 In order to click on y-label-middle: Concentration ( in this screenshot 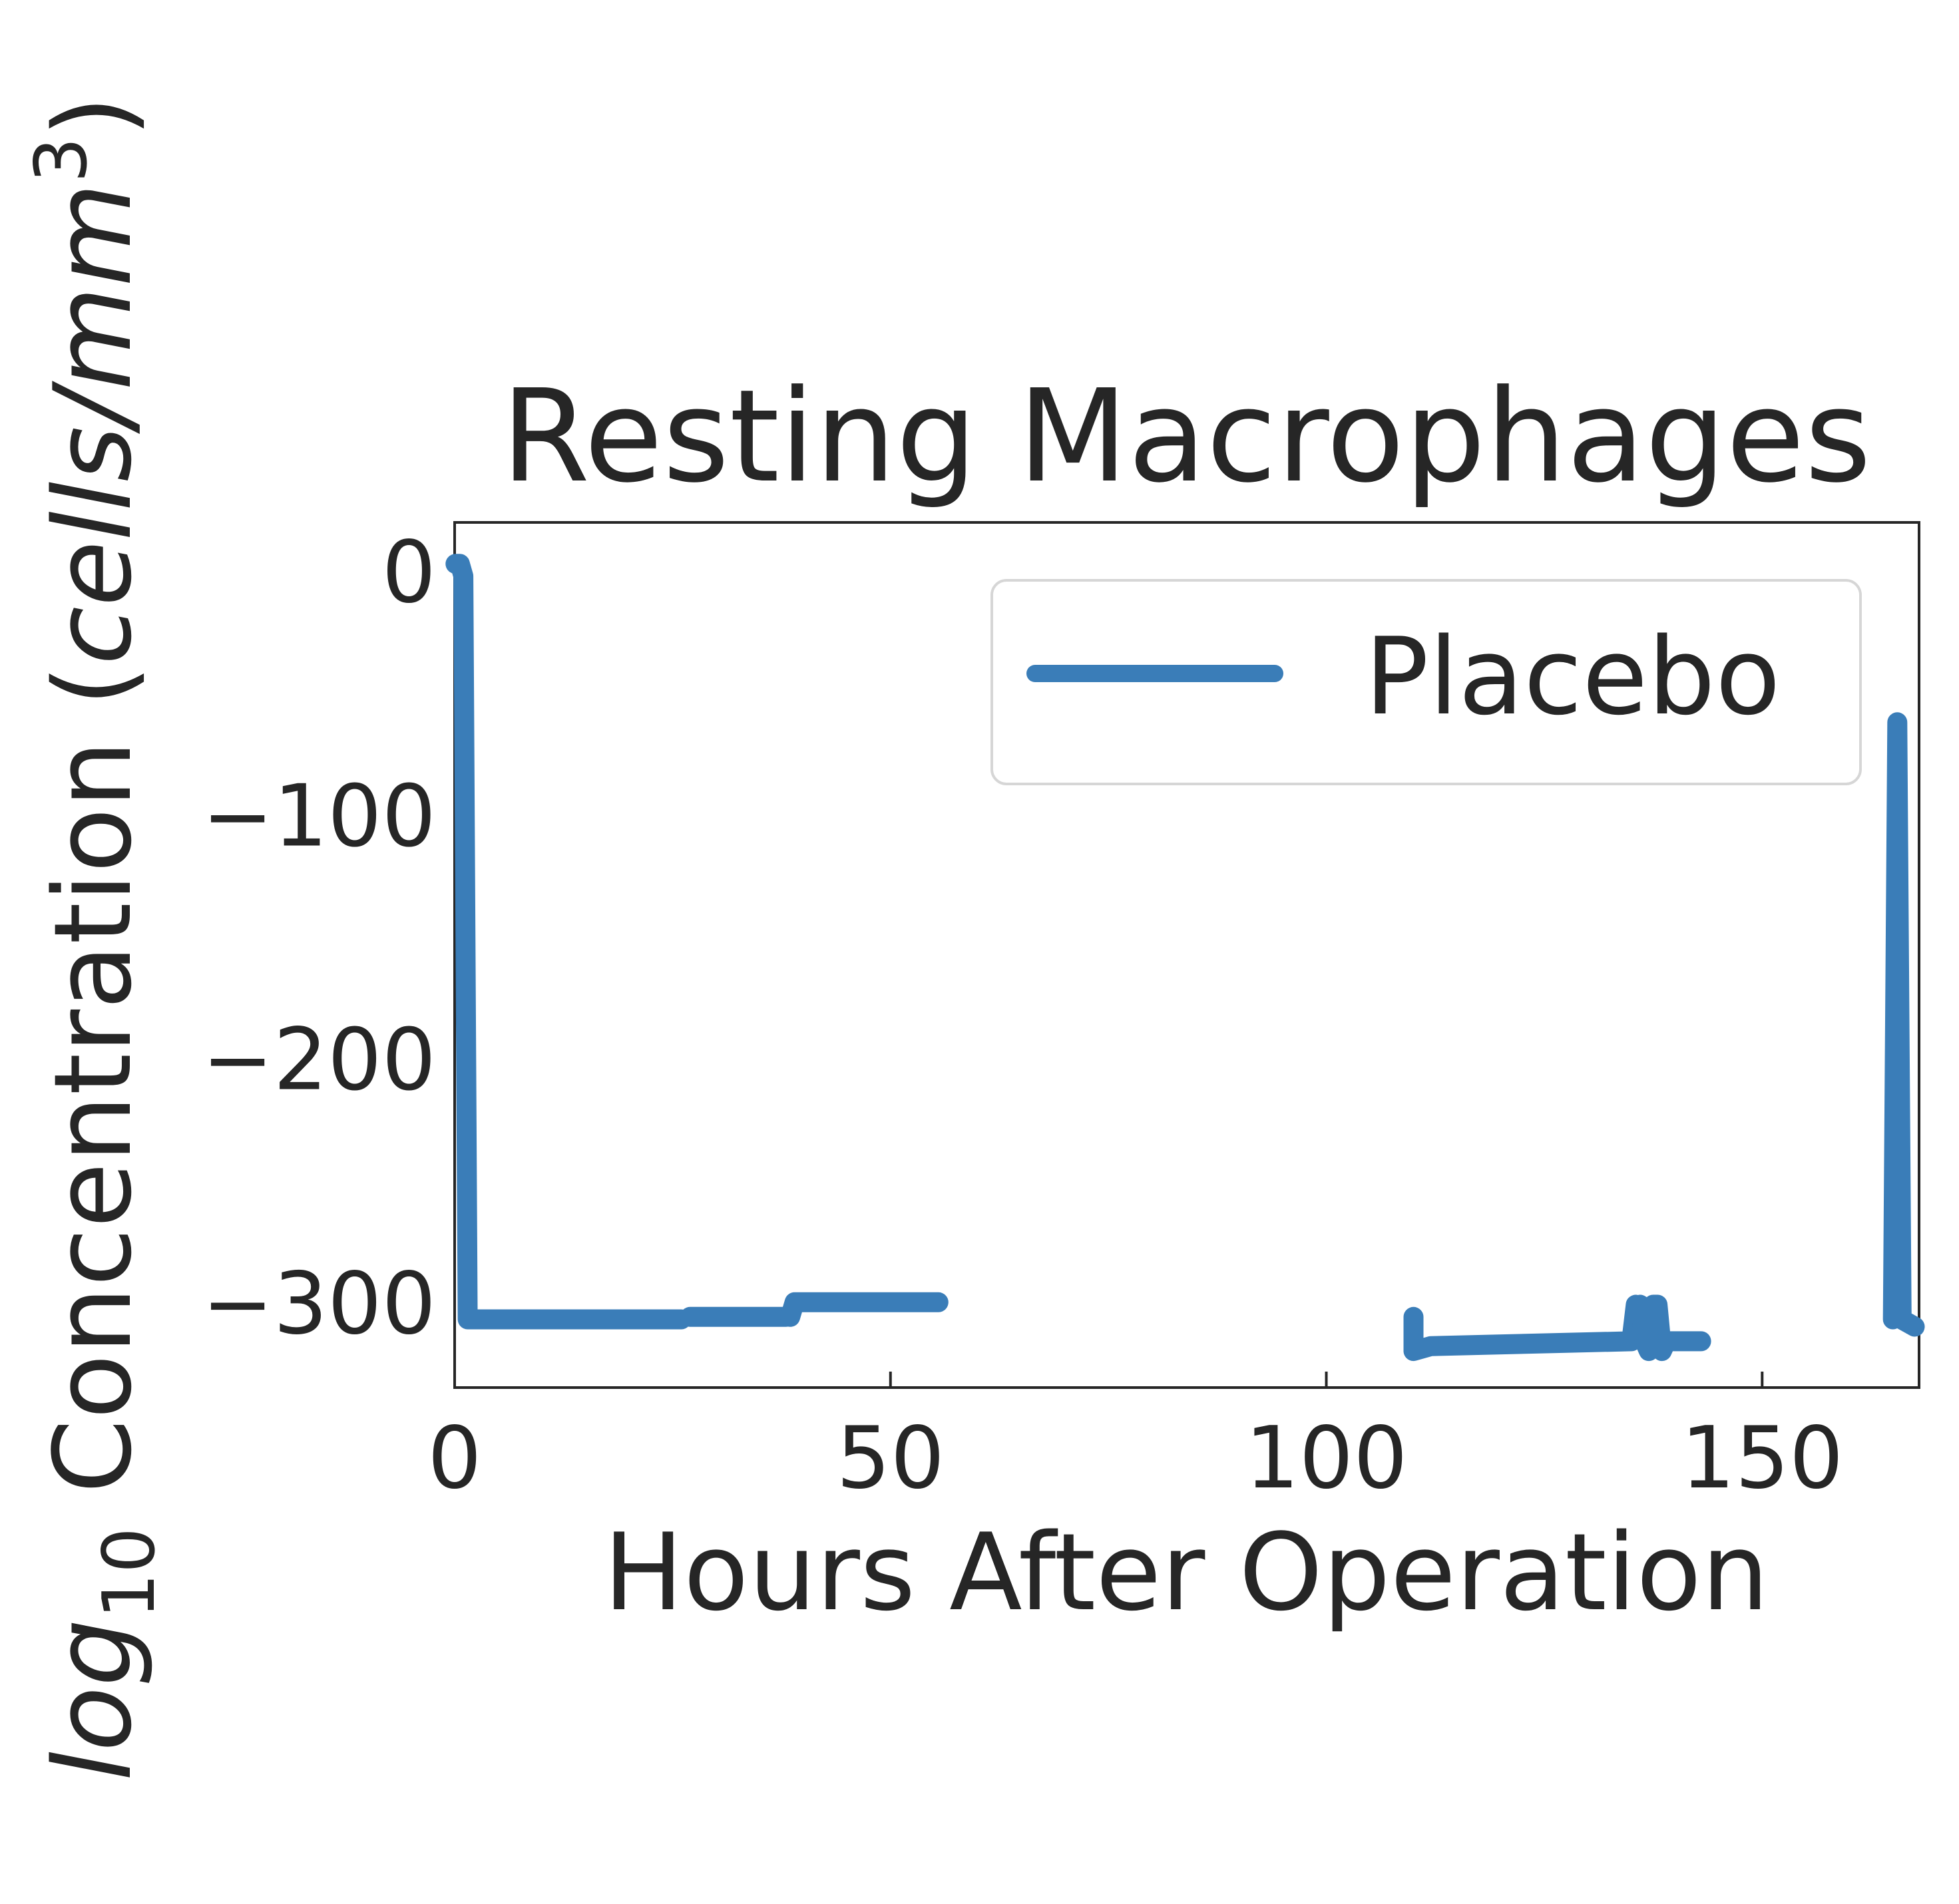, I will do `click(93, 1096)`.